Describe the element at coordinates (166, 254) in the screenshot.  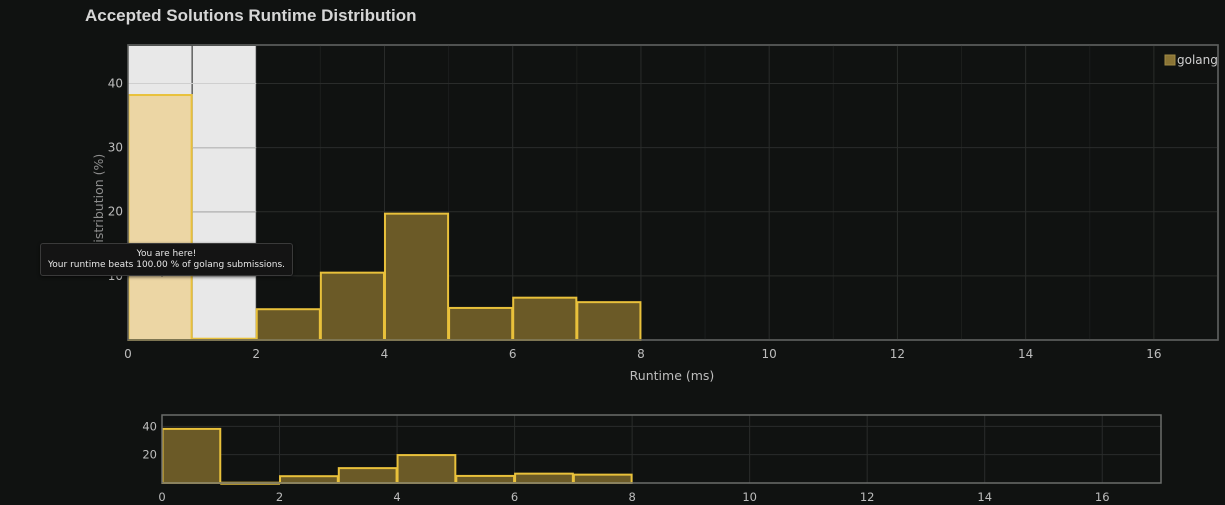
I see `tooltip-line-1: You are here!` at that location.